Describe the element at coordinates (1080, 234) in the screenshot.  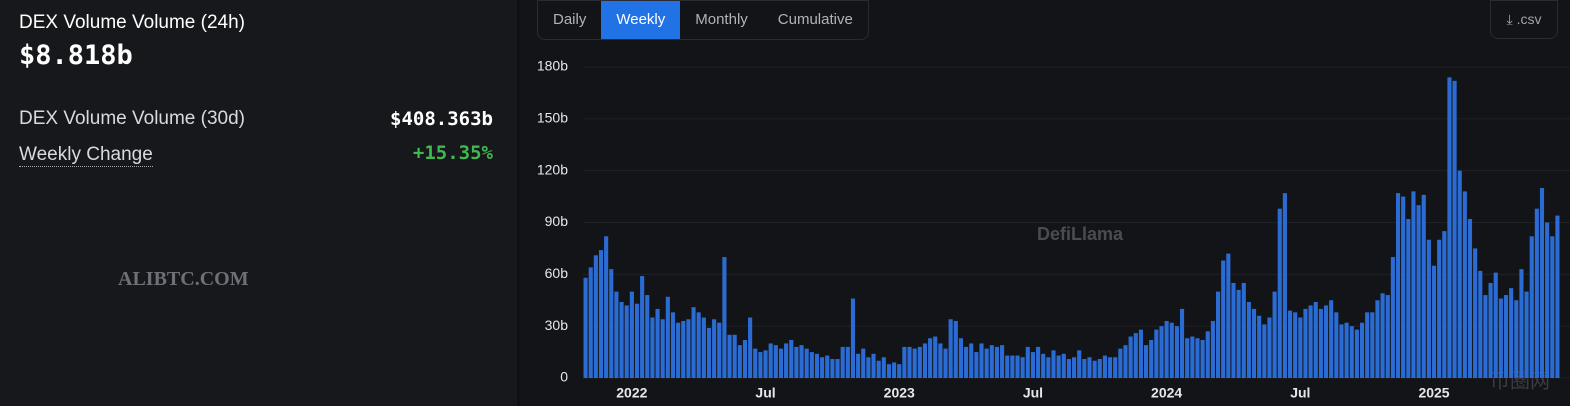
I see `chart-watermark: DefiLlama` at that location.